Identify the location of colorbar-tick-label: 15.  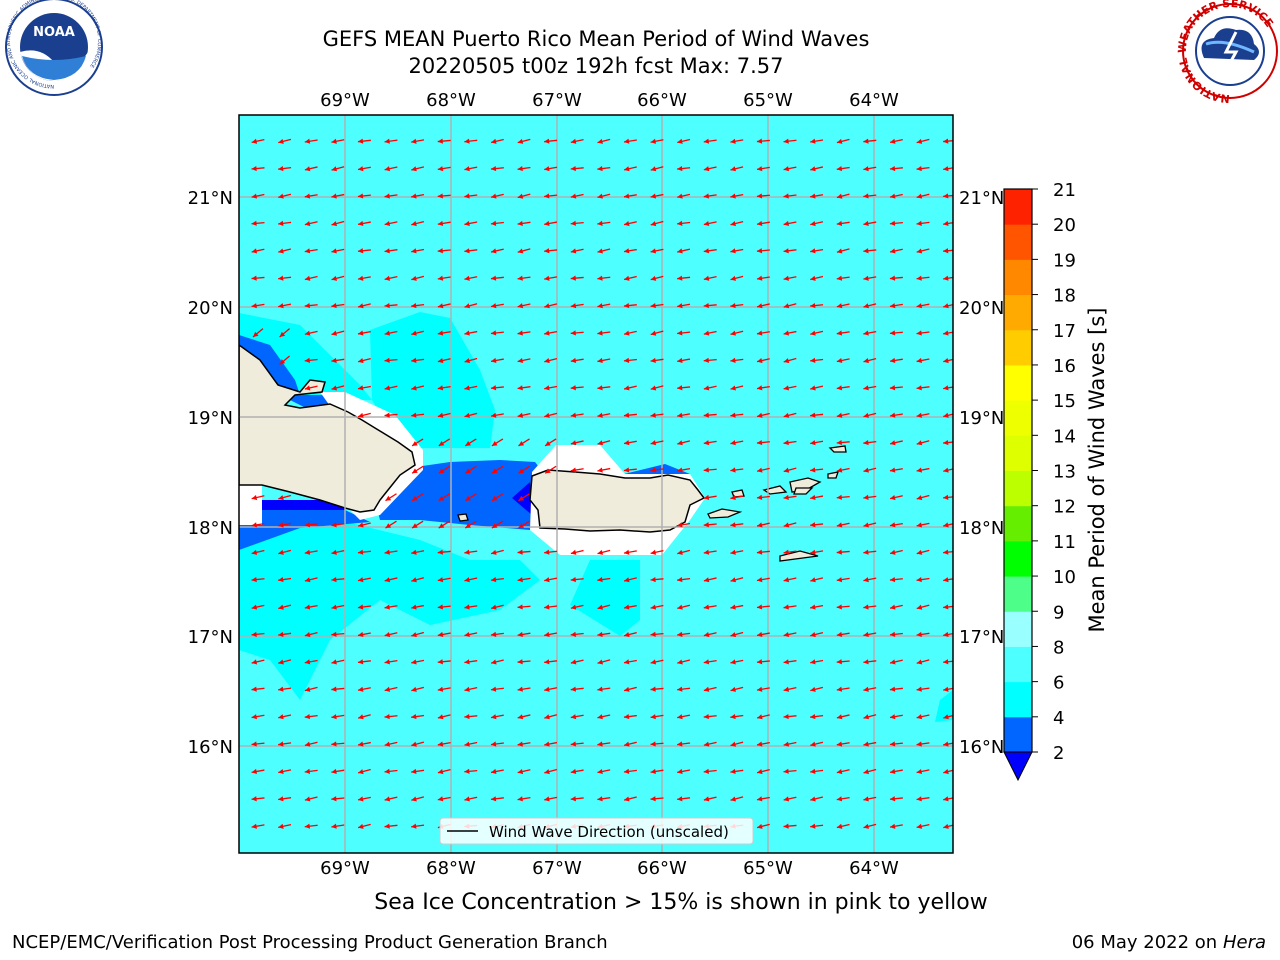
(1064, 401).